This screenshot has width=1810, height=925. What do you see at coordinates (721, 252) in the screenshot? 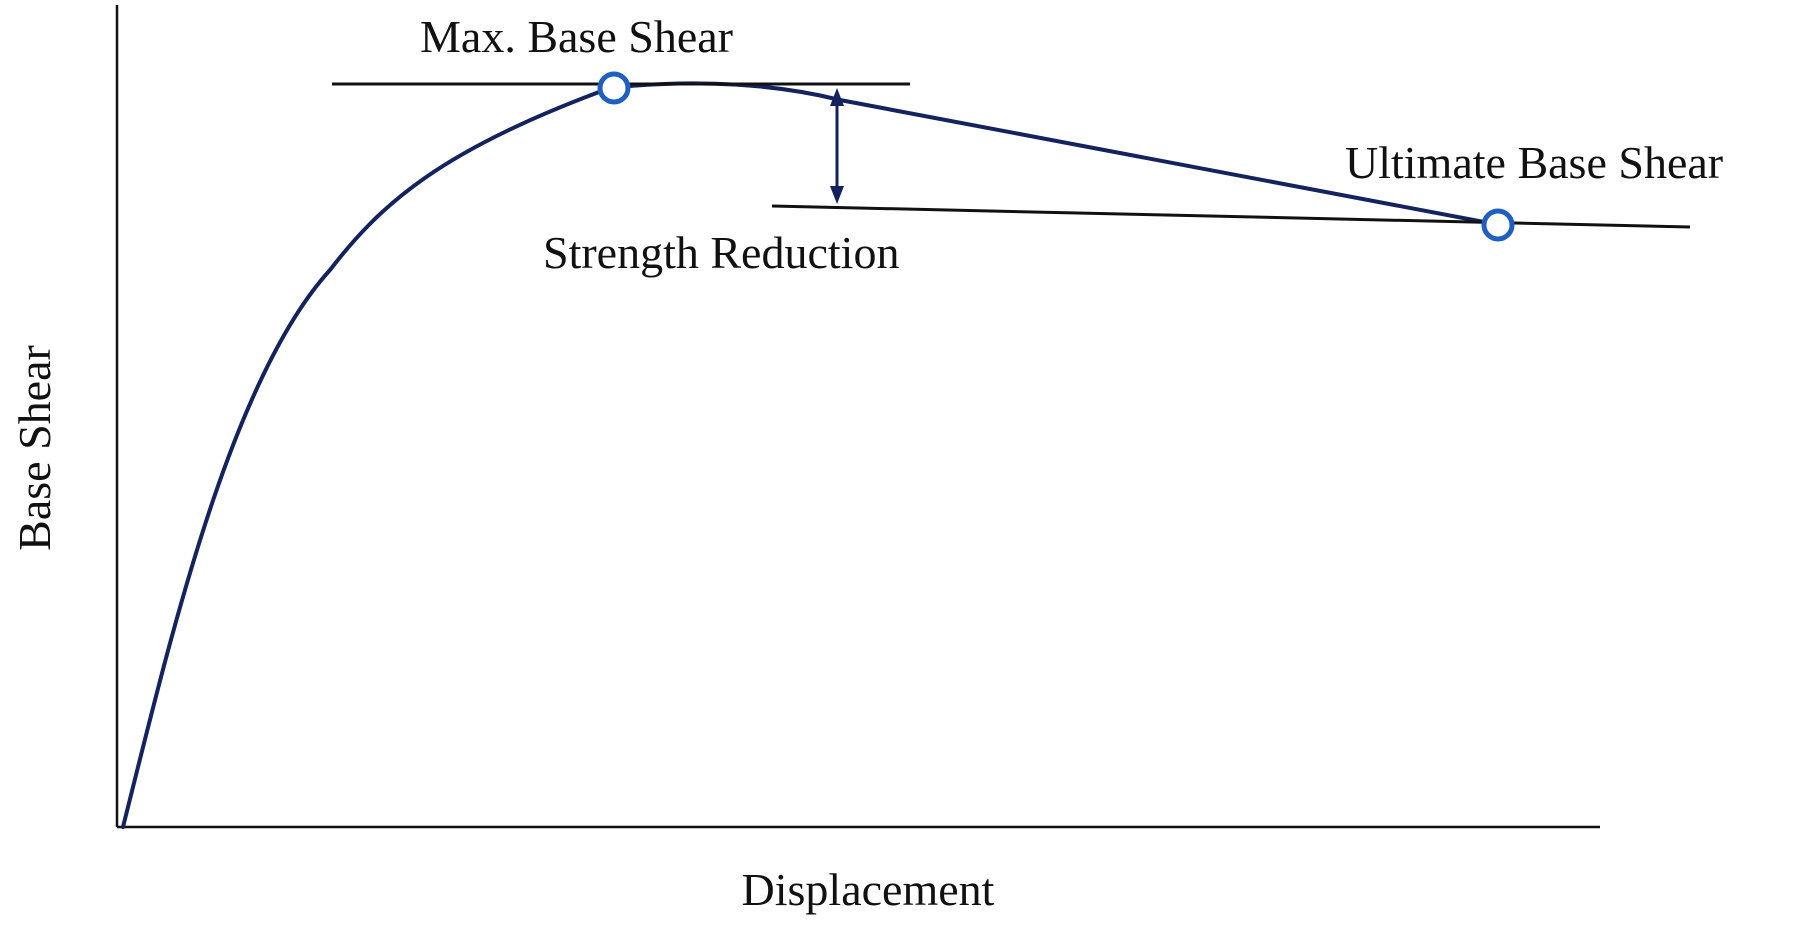
I see `strength-reduction-label: Strength Reduction` at bounding box center [721, 252].